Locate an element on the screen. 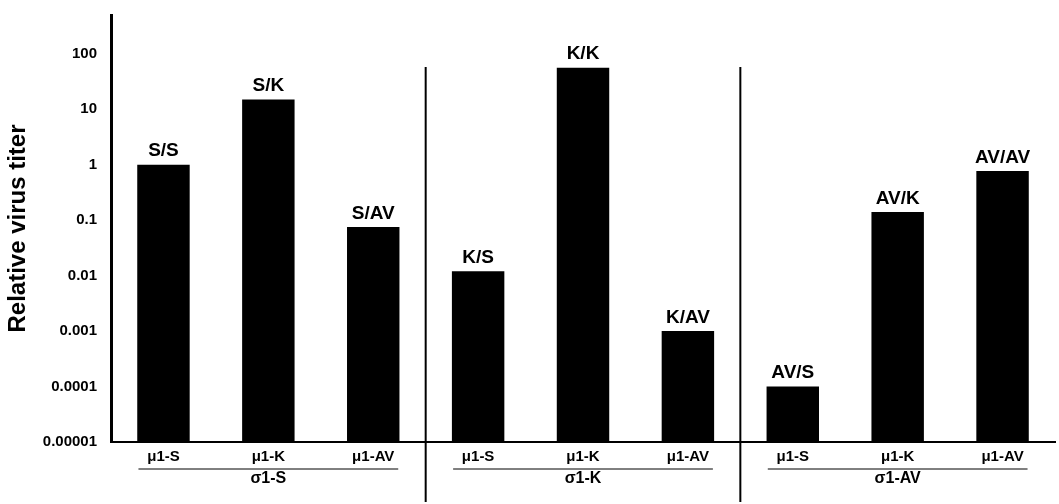 This screenshot has height=504, width=1059. y-tick-label: 10 is located at coordinates (89, 108).